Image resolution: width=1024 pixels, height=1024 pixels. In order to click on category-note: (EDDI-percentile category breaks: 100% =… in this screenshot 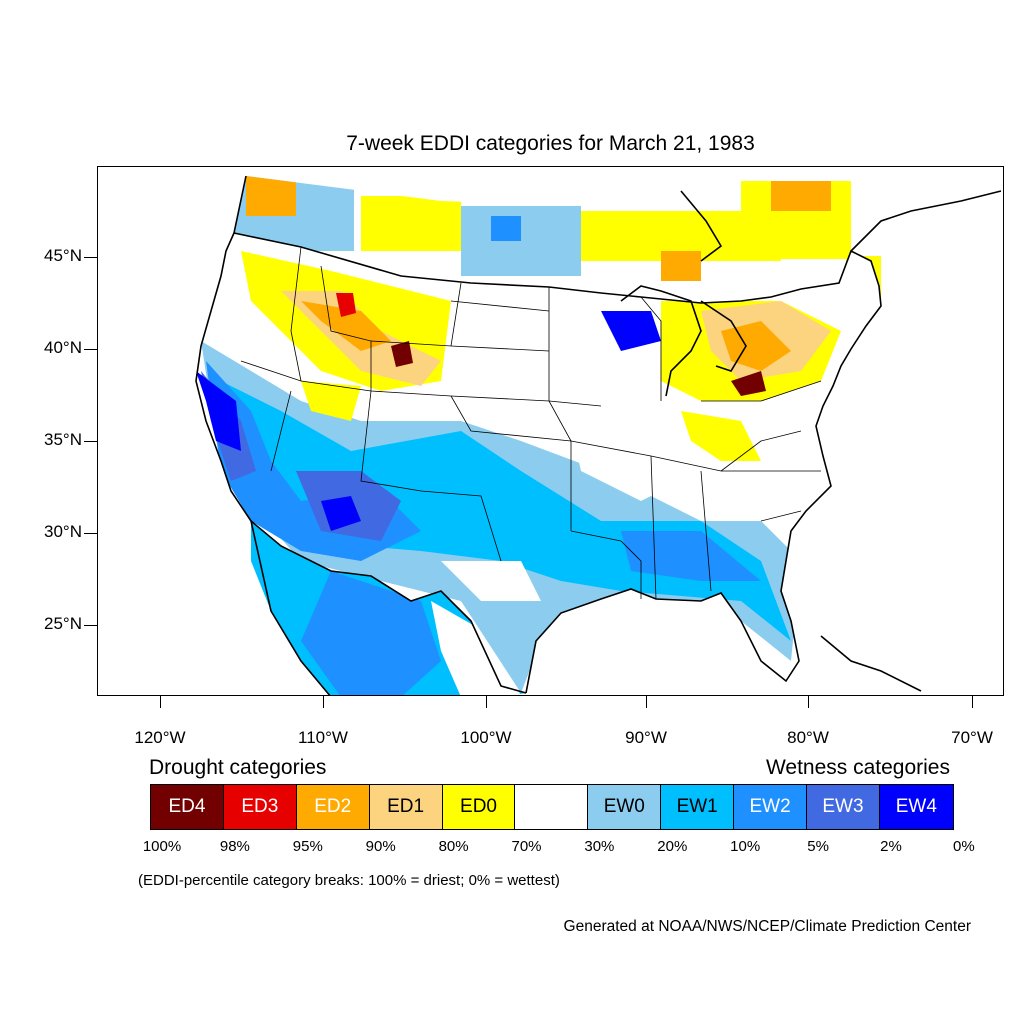, I will do `click(349, 880)`.